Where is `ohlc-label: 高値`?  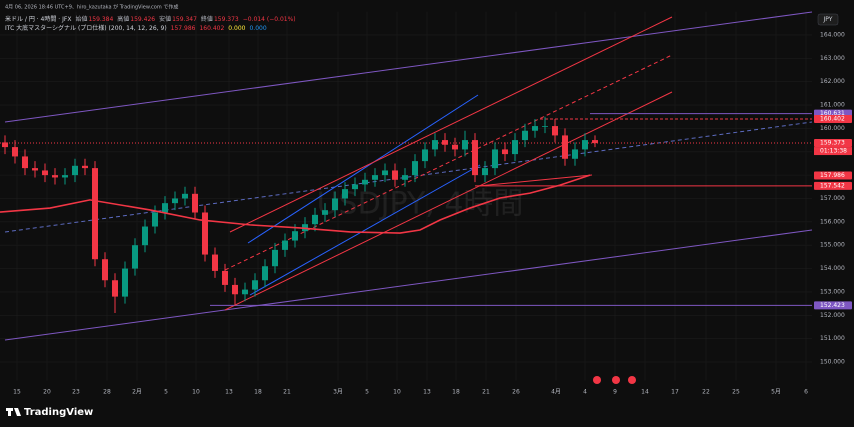
ohlc-label: 高値 is located at coordinates (123, 19).